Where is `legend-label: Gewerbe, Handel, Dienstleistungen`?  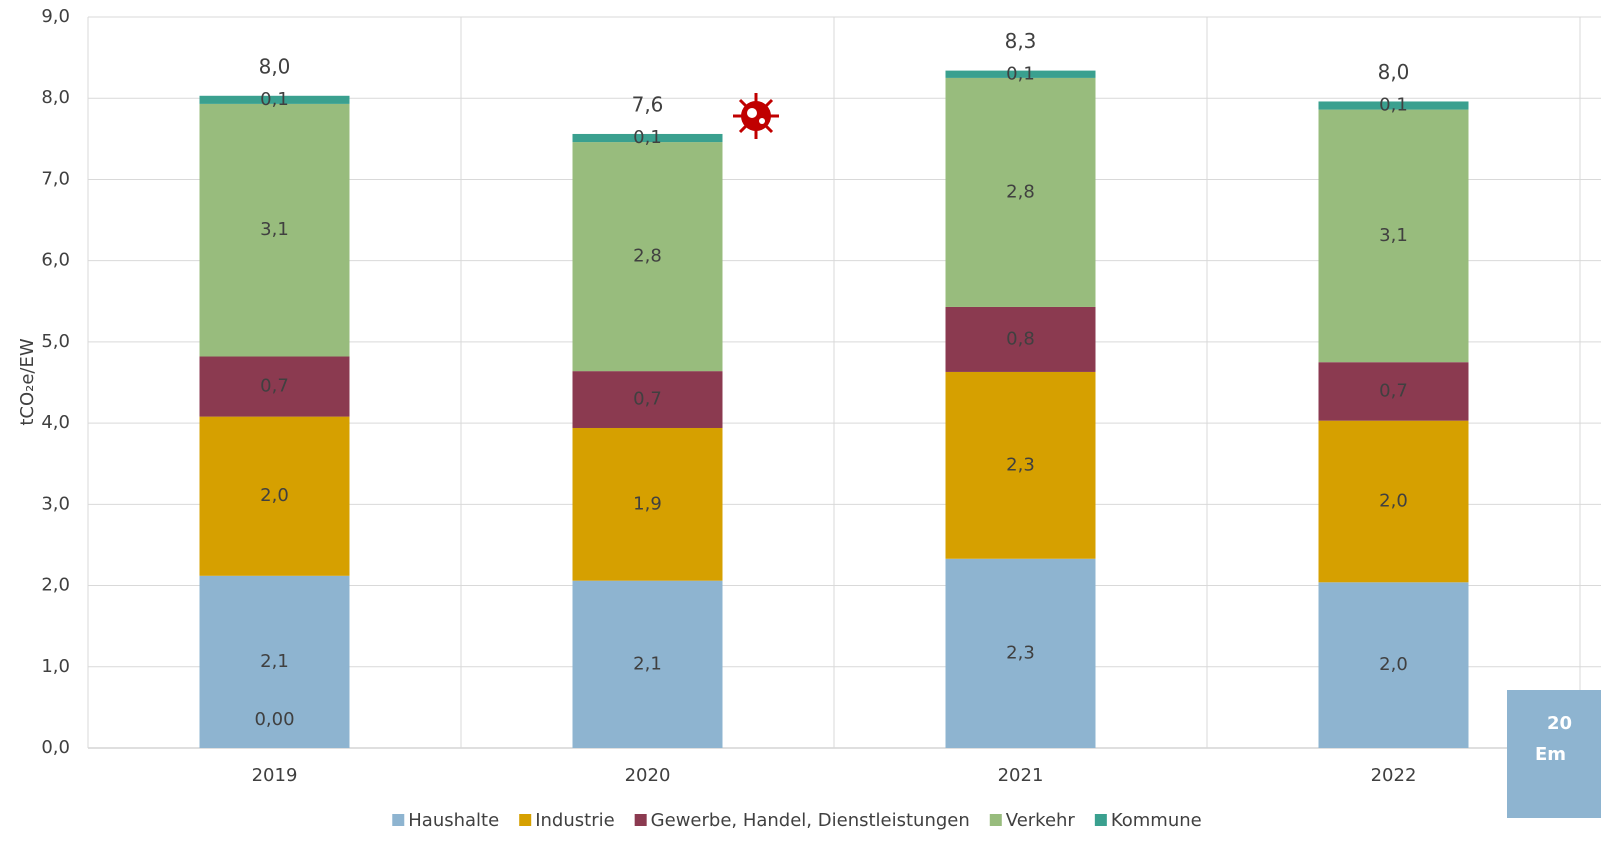 legend-label: Gewerbe, Handel, Dienstleistungen is located at coordinates (810, 820).